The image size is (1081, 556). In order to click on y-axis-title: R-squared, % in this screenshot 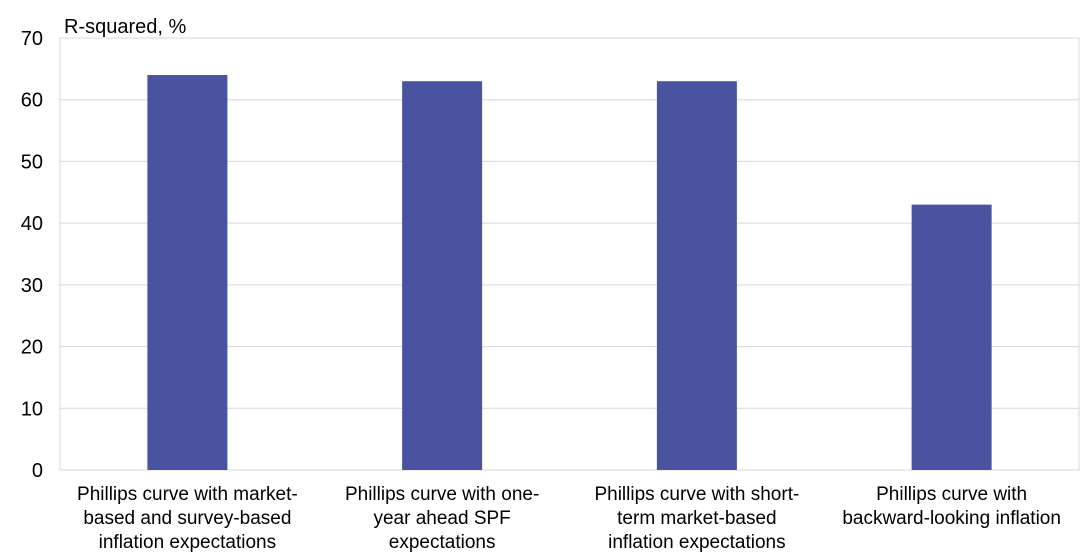, I will do `click(125, 27)`.